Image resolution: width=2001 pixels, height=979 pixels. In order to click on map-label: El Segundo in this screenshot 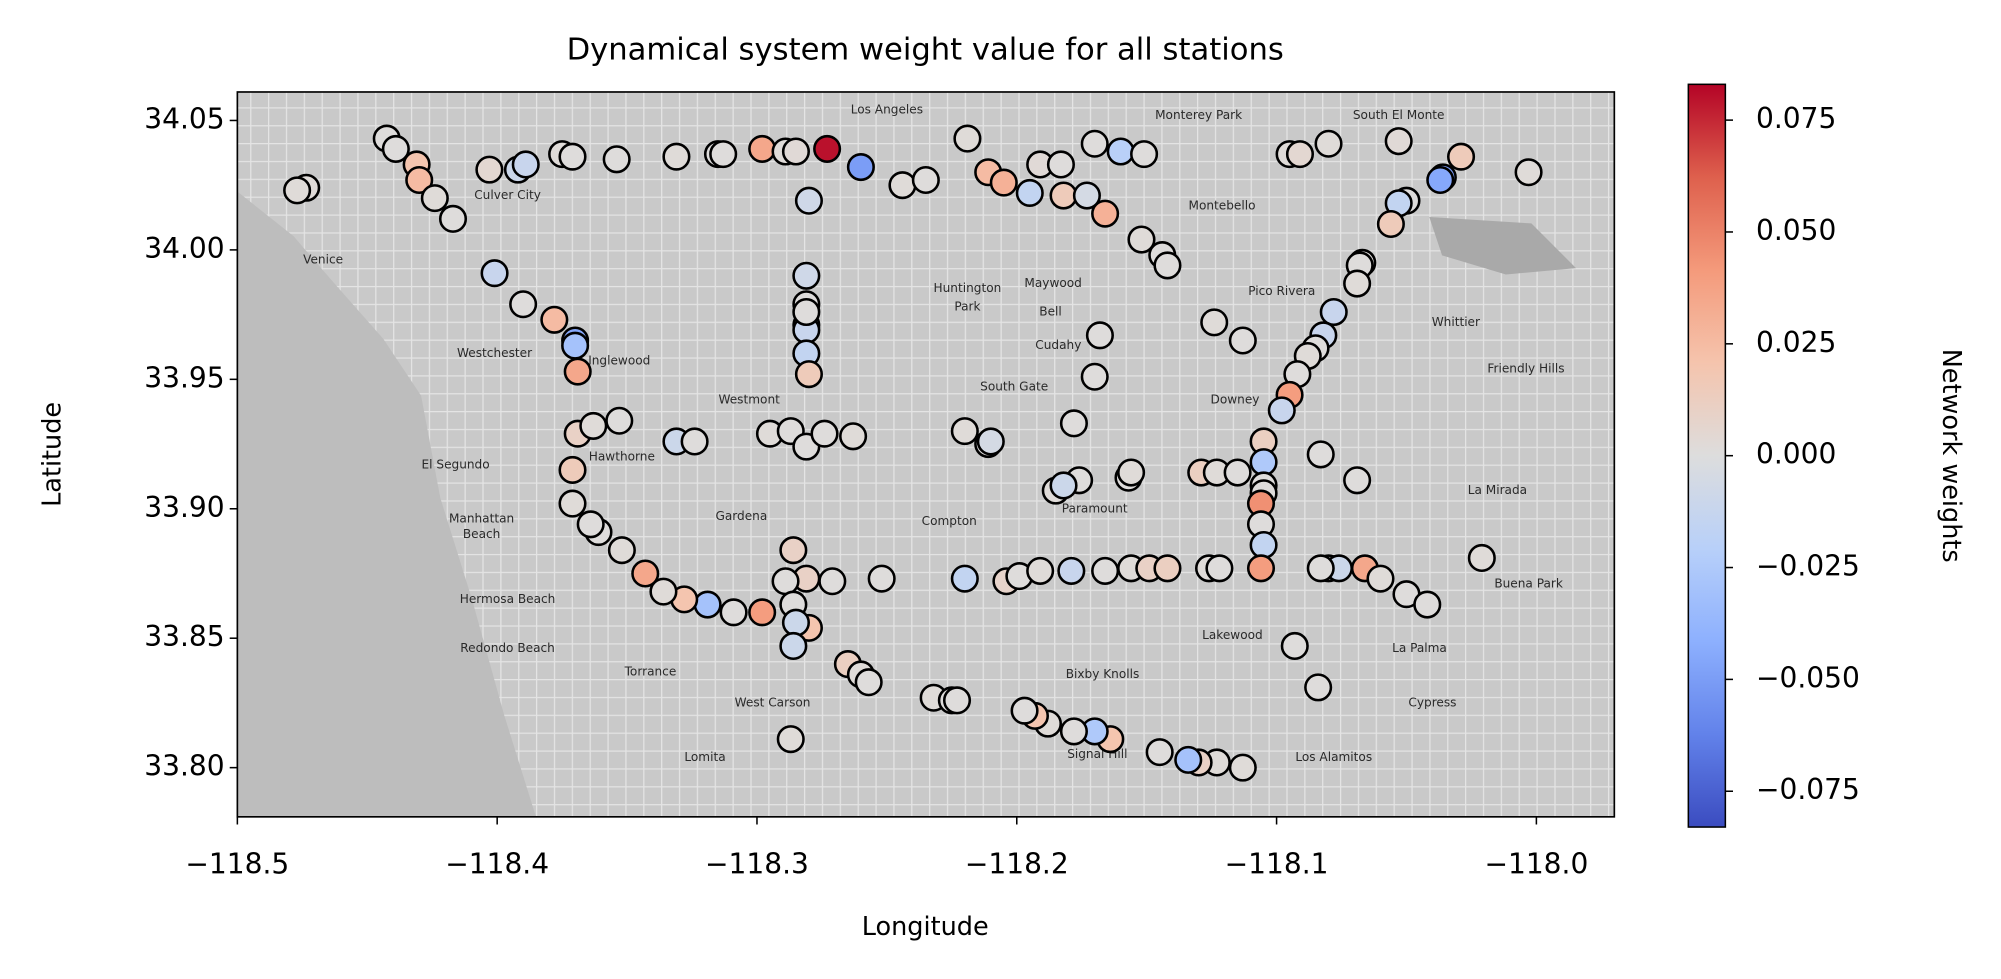, I will do `click(456, 464)`.